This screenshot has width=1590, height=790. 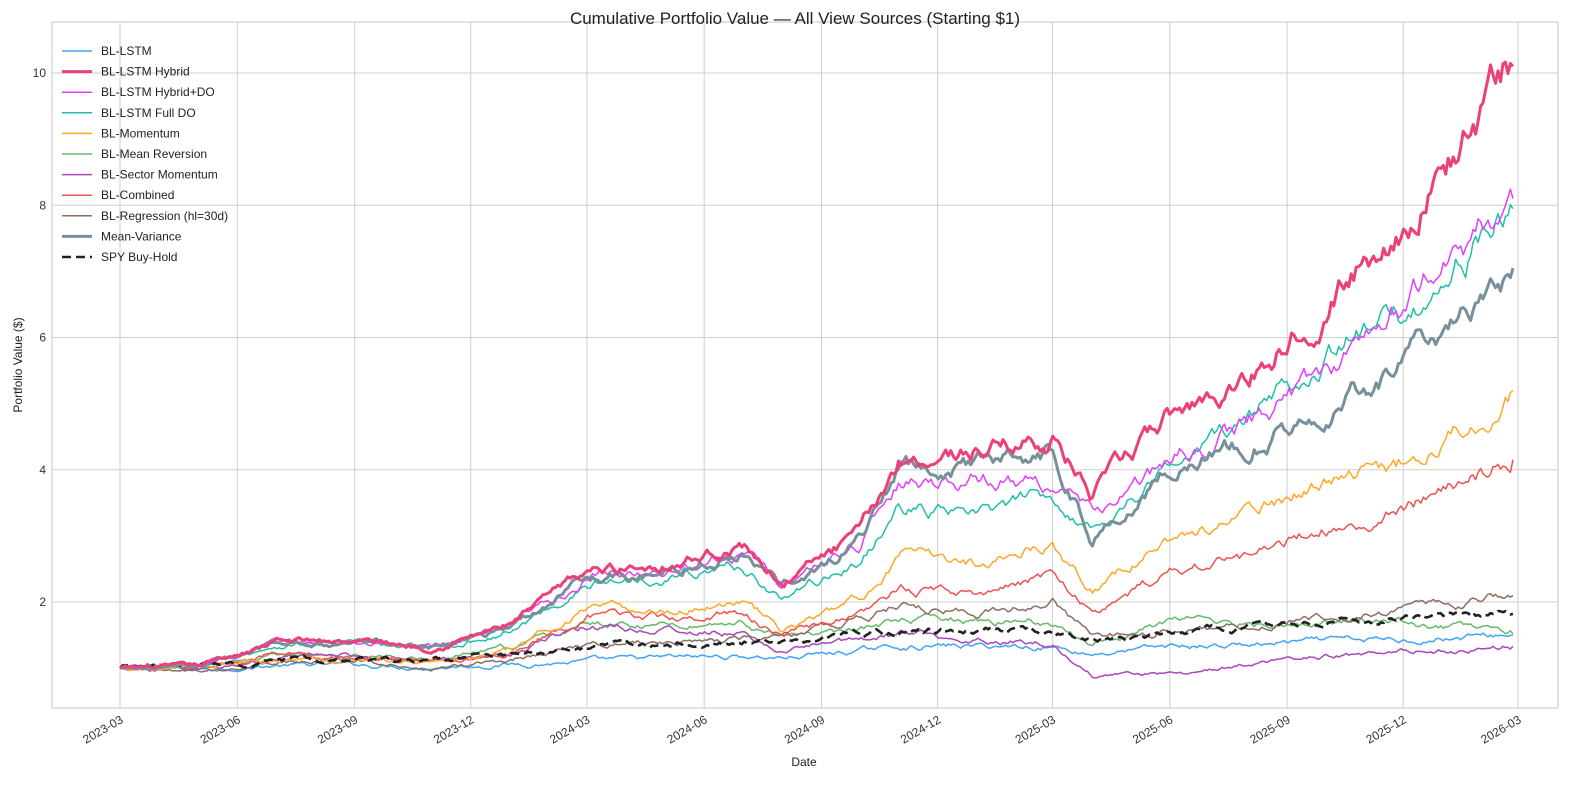 What do you see at coordinates (42, 470) in the screenshot?
I see `y-tick-label: 4` at bounding box center [42, 470].